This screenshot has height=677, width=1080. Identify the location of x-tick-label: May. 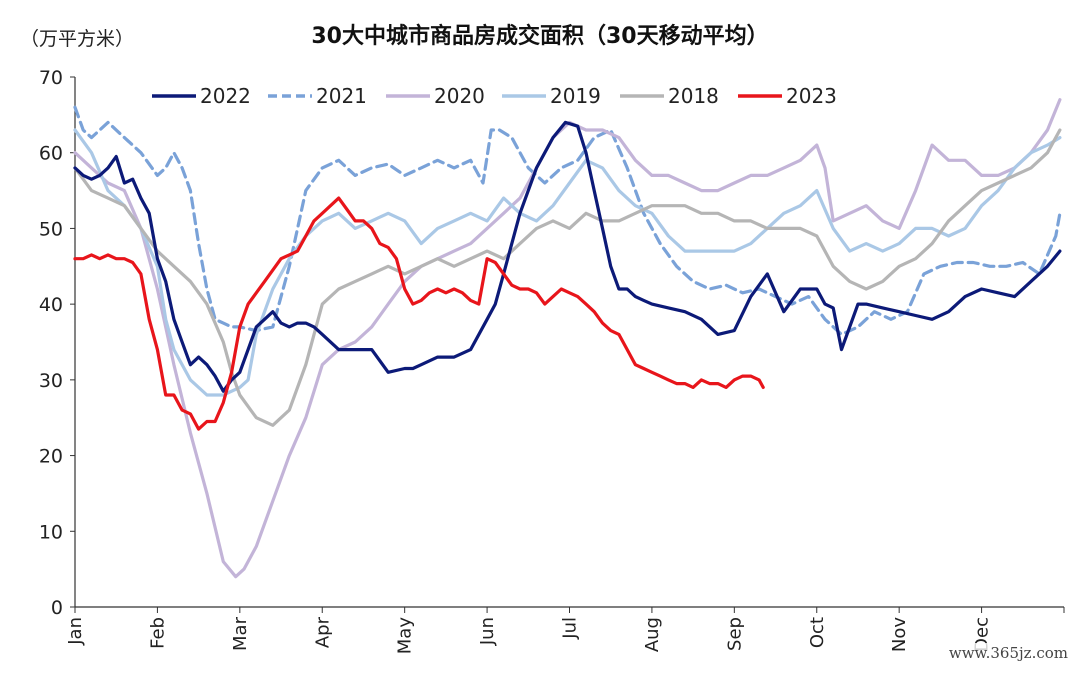
(405, 636).